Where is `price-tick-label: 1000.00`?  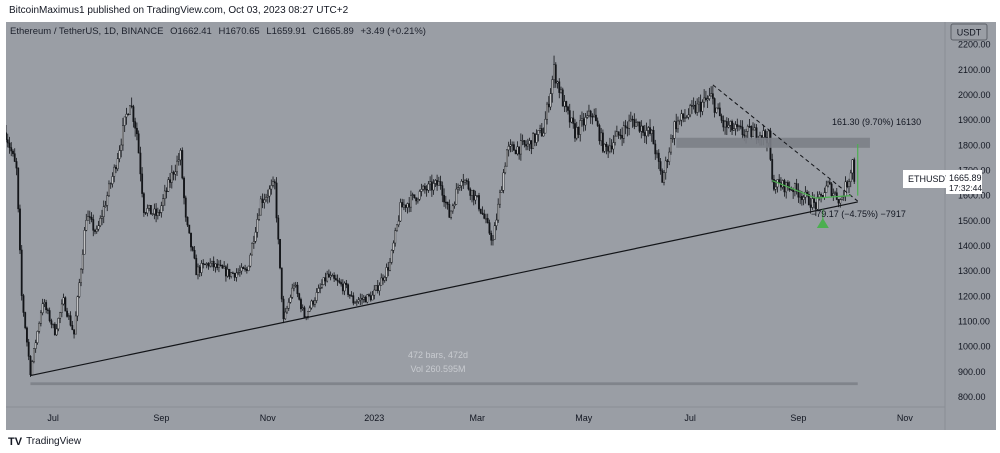
price-tick-label: 1000.00 is located at coordinates (974, 347).